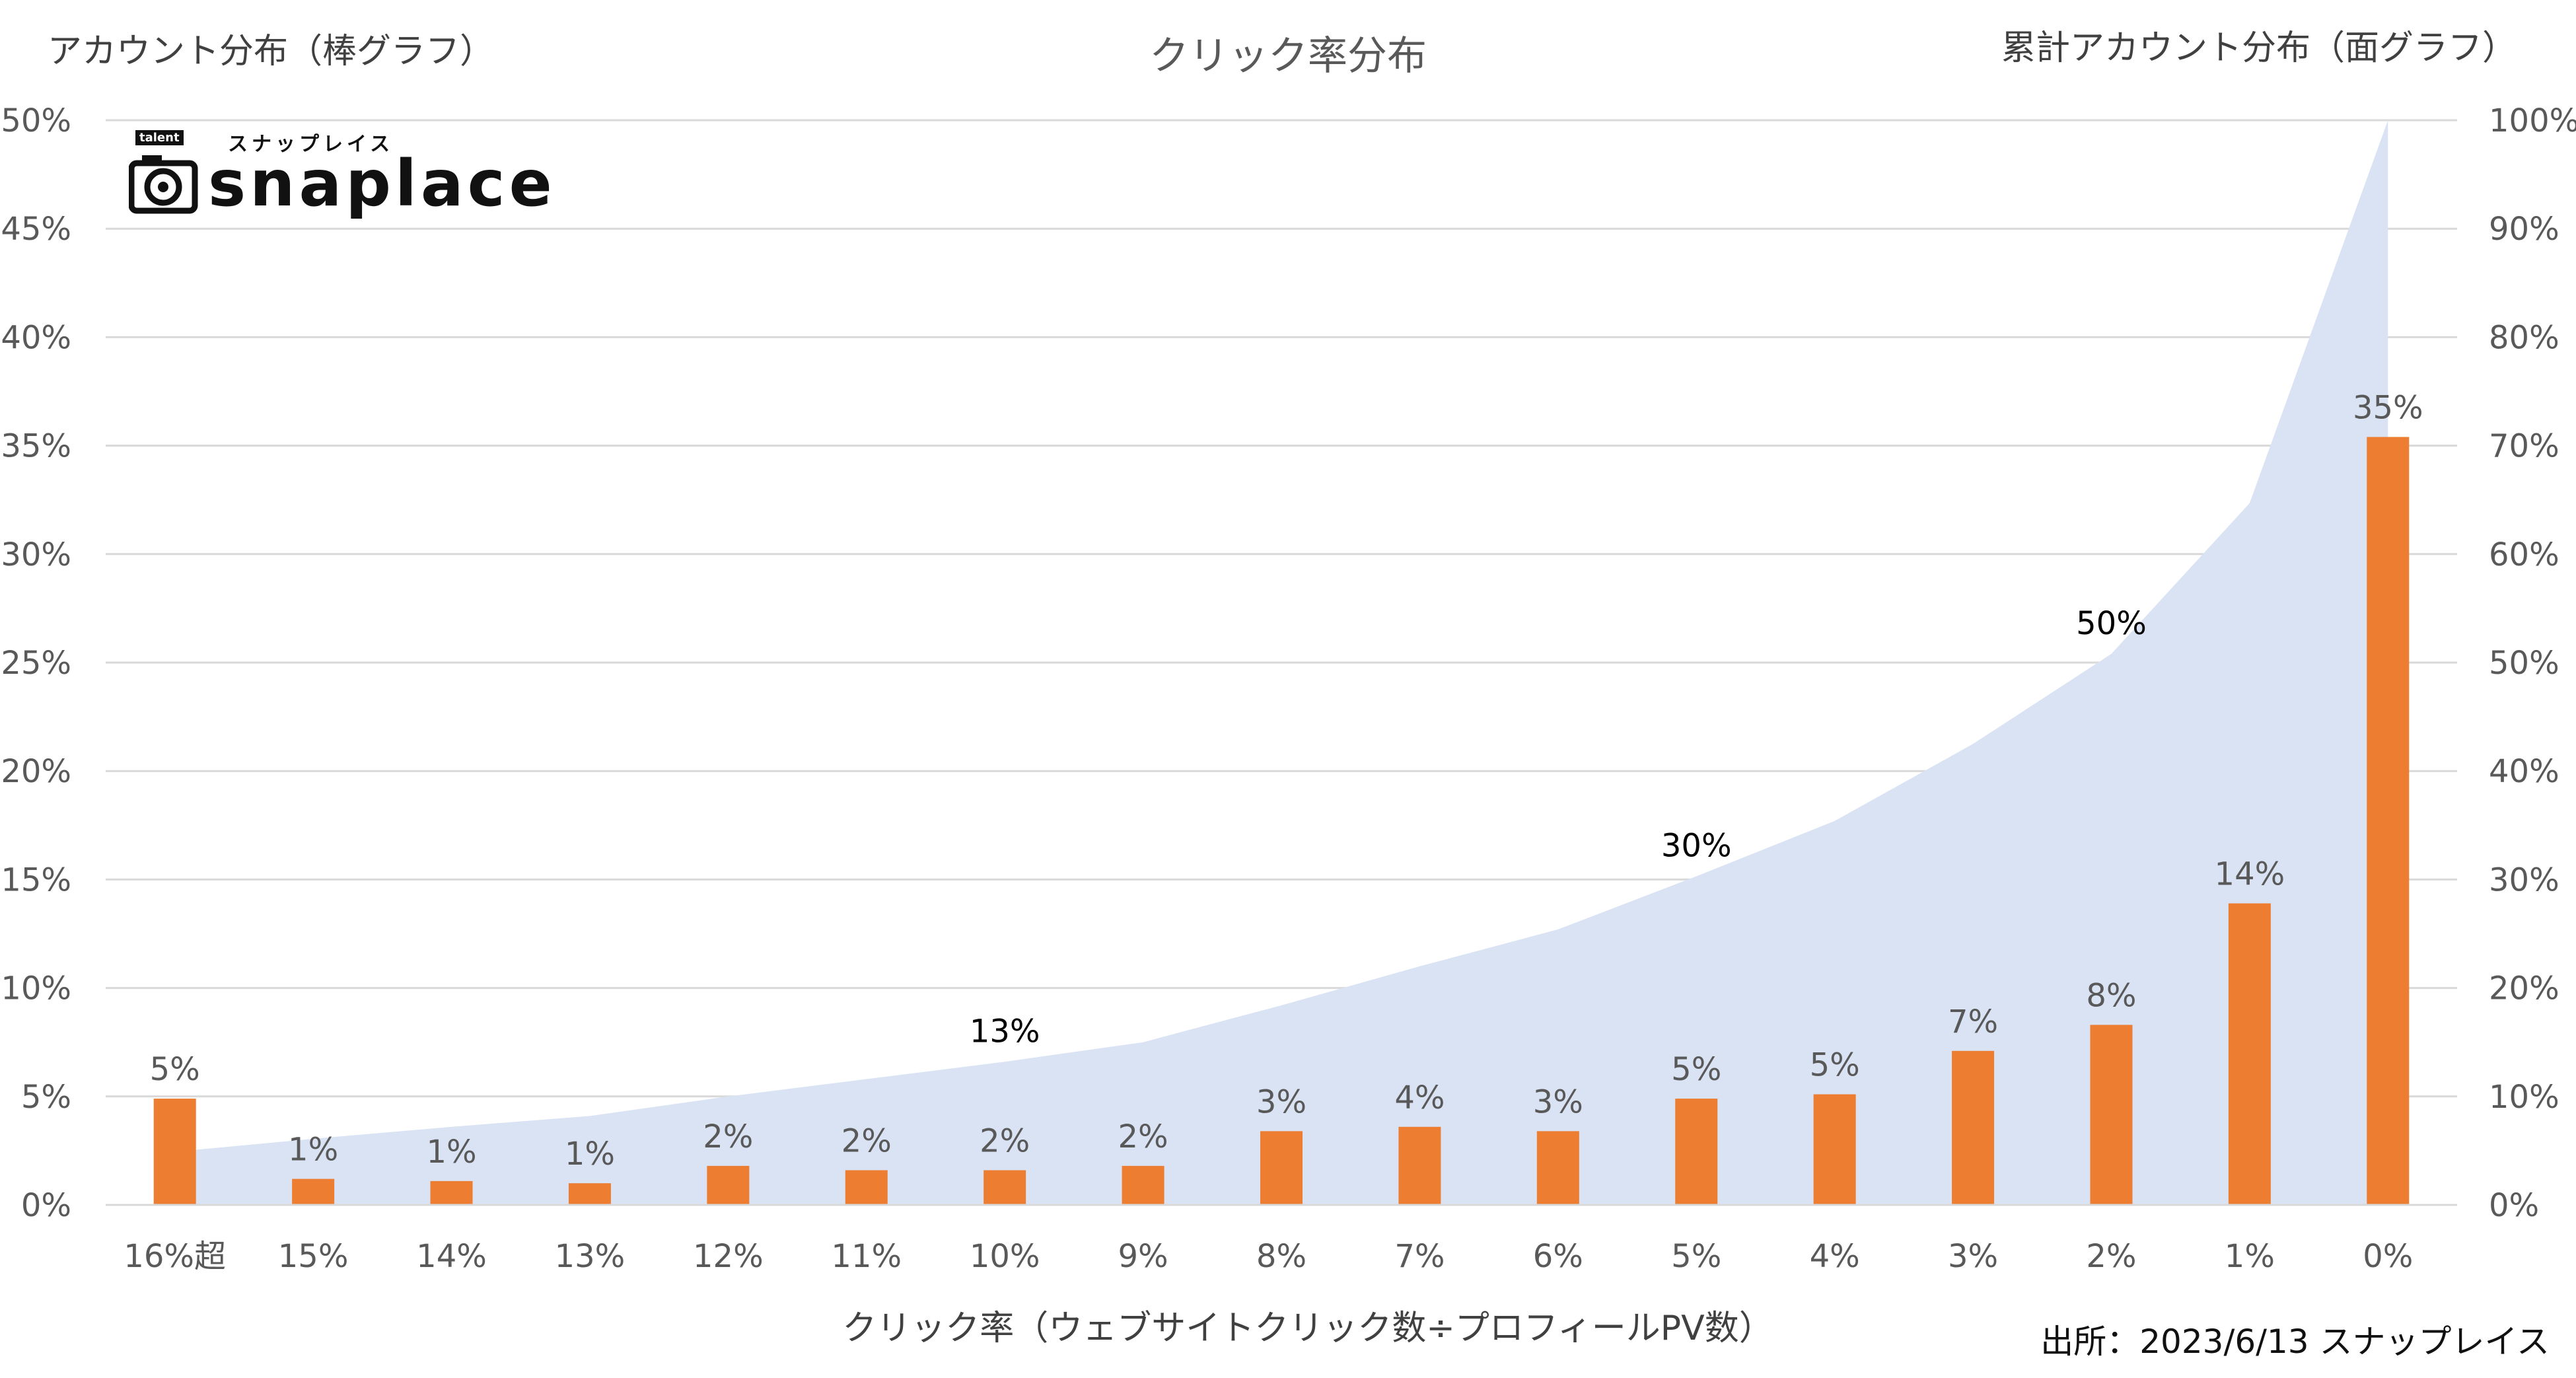 Image resolution: width=2576 pixels, height=1378 pixels. I want to click on chart-title: クリック率分布, so click(1288, 56).